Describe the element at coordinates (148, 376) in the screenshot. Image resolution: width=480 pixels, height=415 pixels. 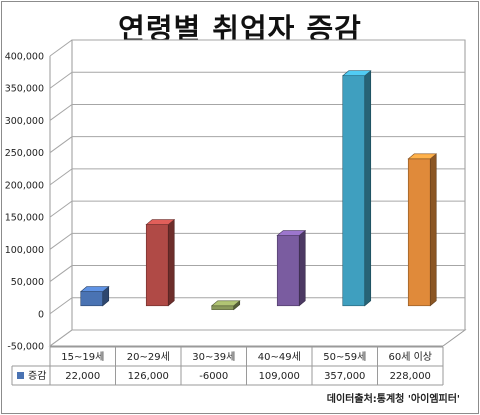
I see `data-label: 126,000` at that location.